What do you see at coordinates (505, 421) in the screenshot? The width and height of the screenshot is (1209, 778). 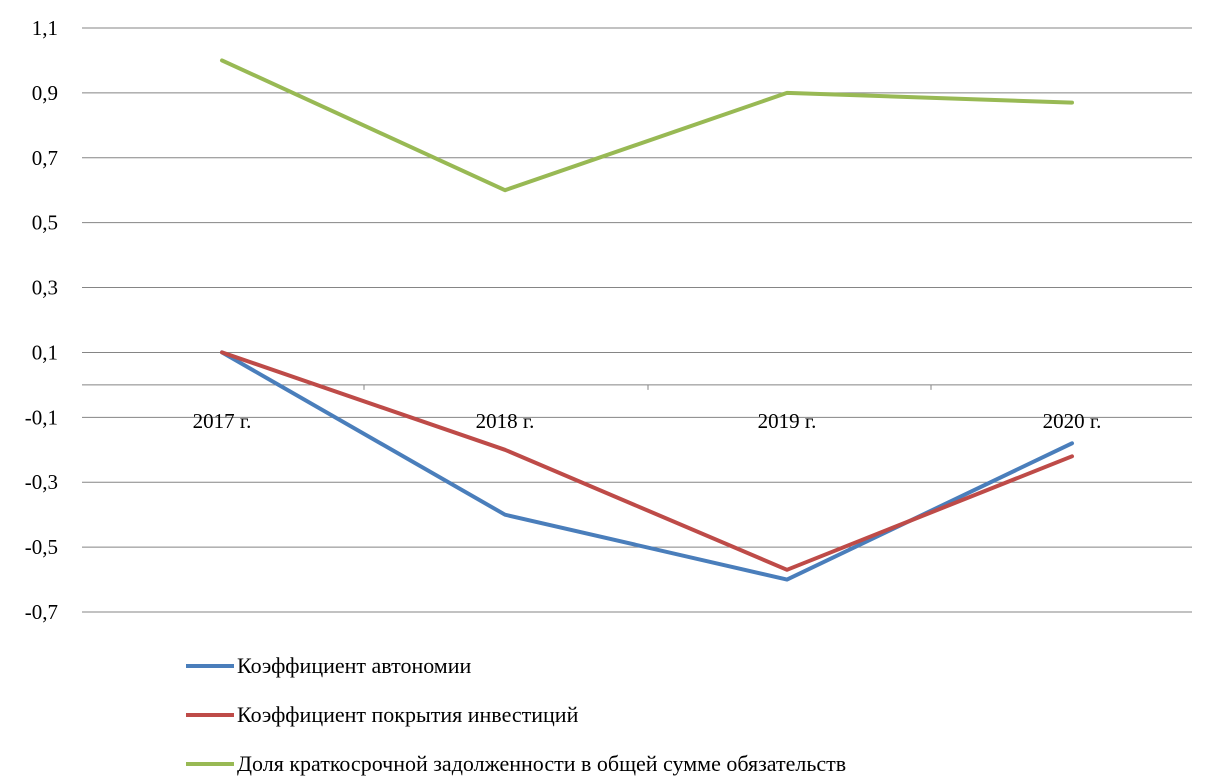 I see `x-tick-label: 2018 г.` at bounding box center [505, 421].